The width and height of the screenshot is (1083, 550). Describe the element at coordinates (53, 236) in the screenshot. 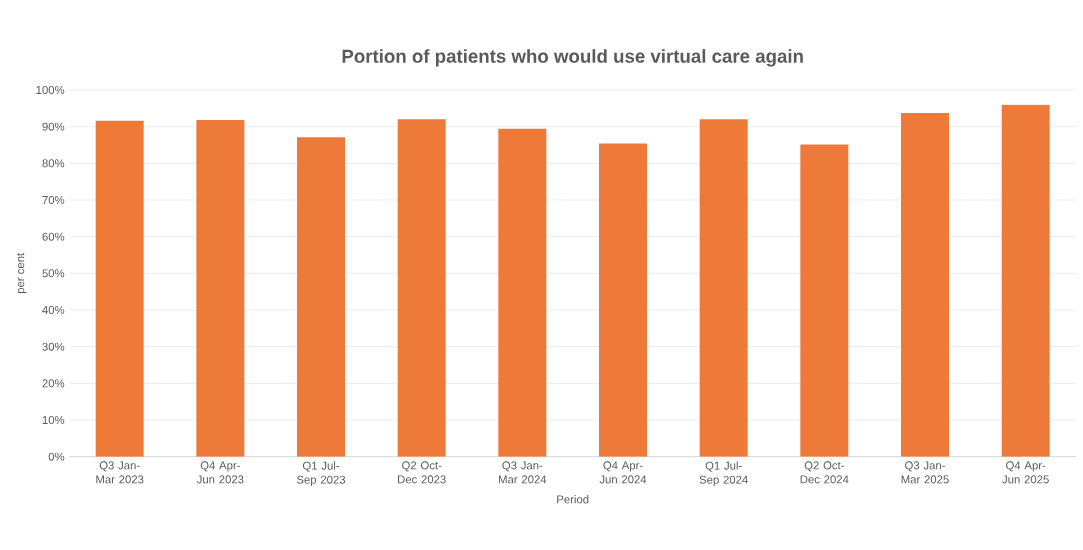

I see `y-tick-label: 60%` at that location.